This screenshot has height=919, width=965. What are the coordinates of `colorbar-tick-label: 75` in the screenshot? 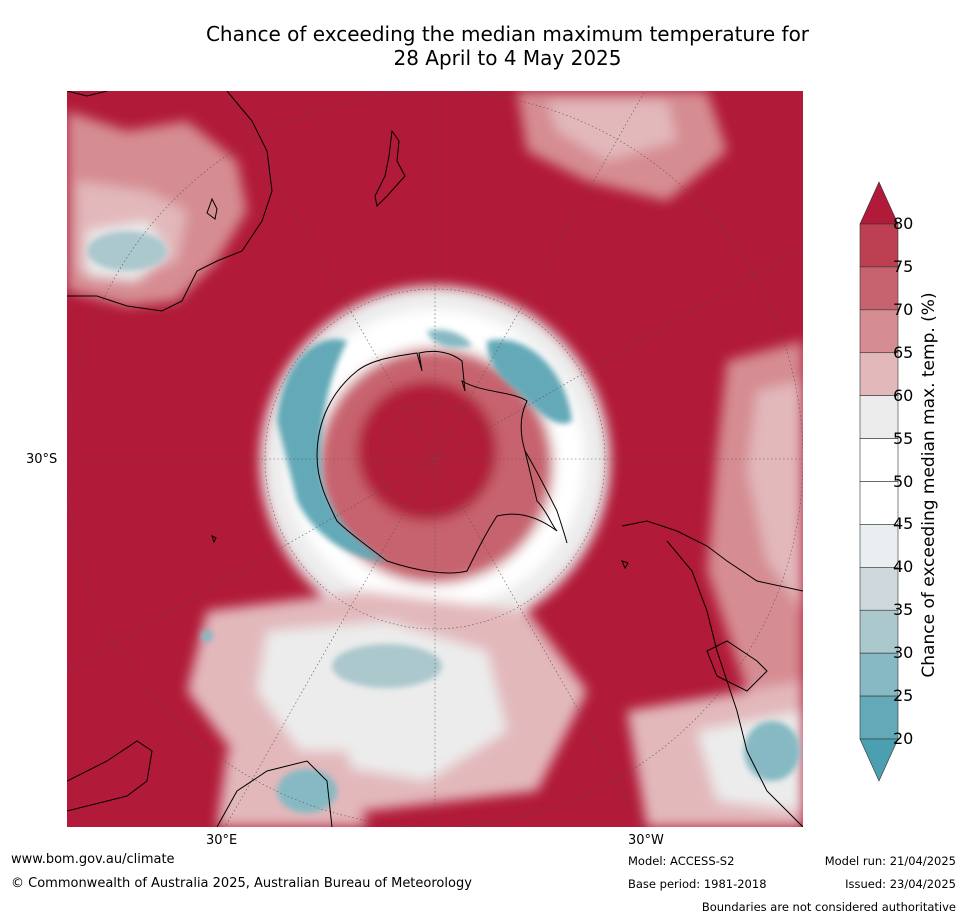 It's located at (903, 266).